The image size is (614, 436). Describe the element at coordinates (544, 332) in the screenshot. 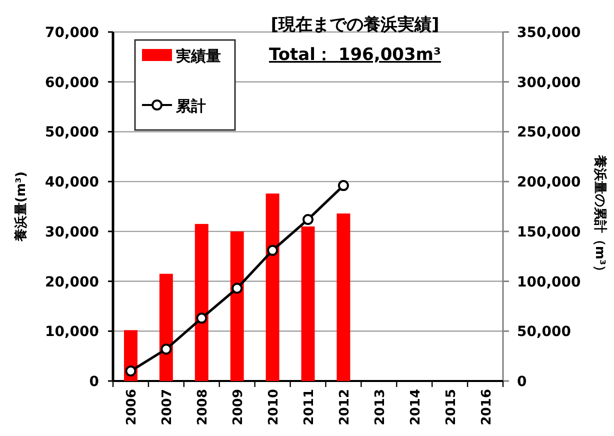

I see `y2-tick-label: 50,000` at that location.